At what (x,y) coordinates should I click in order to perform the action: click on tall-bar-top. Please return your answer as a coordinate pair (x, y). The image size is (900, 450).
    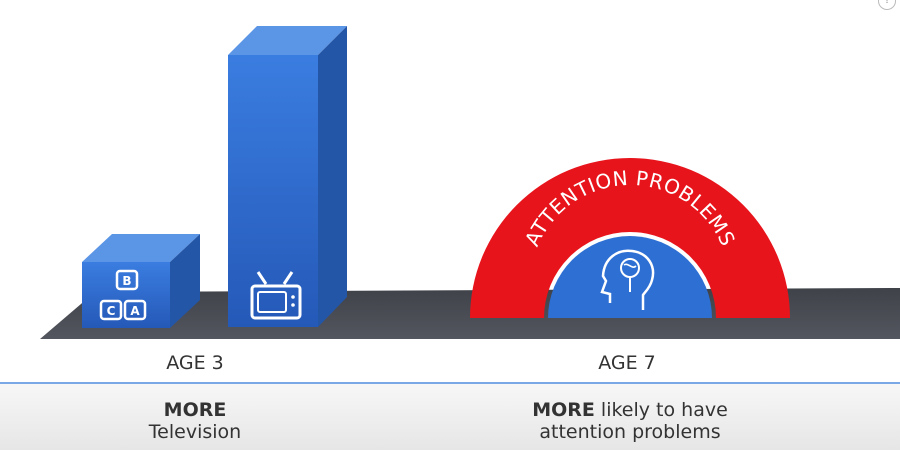
    Looking at the image, I should click on (287, 40).